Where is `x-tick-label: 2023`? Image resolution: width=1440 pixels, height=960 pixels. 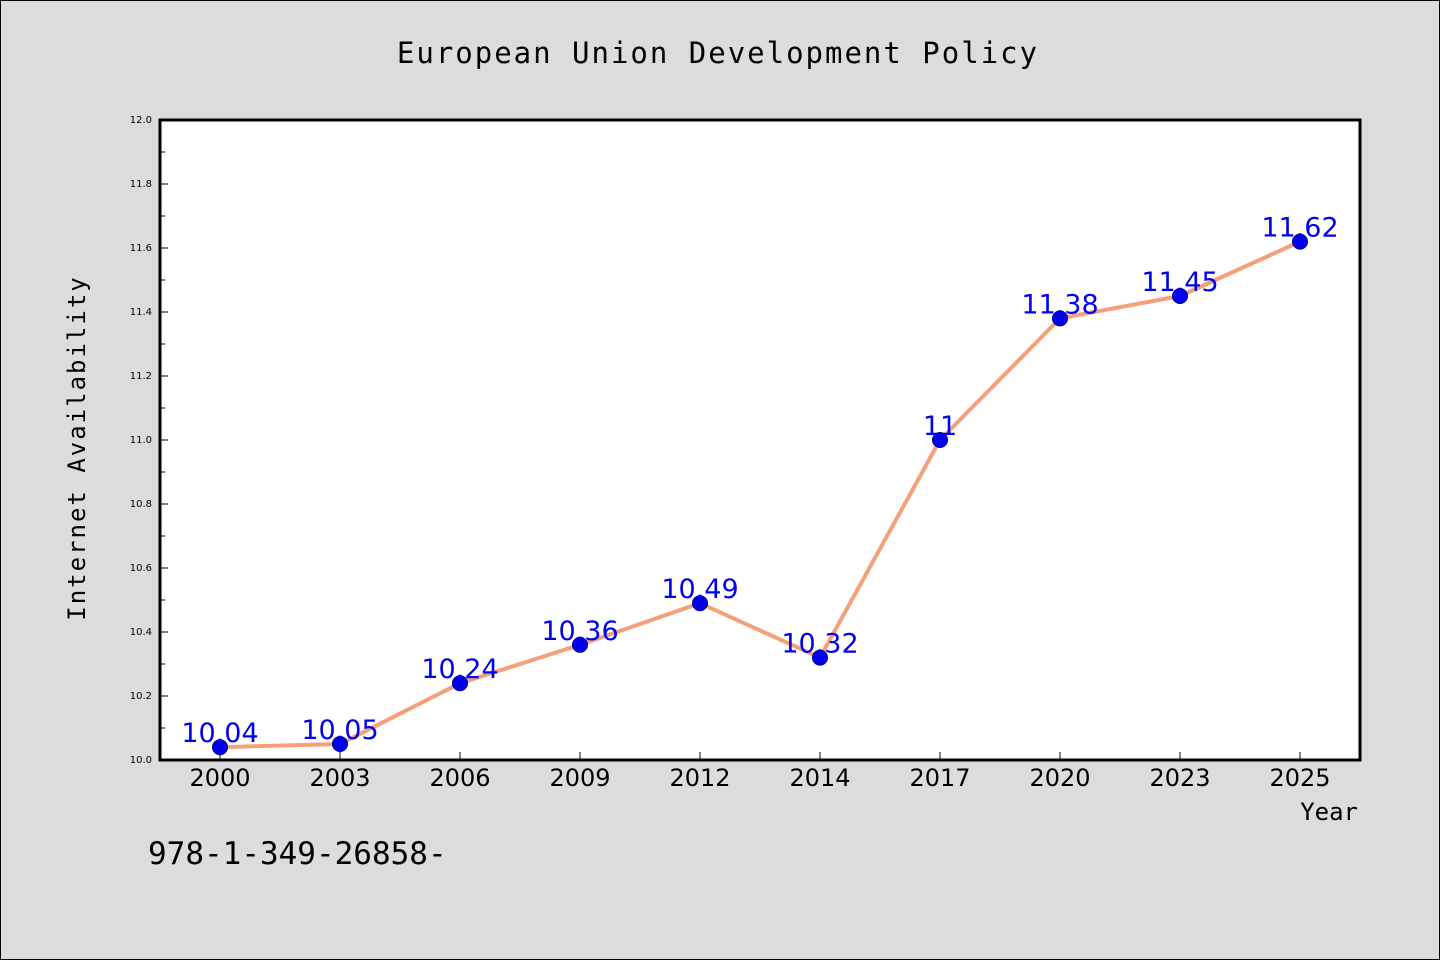 x-tick-label: 2023 is located at coordinates (1179, 778).